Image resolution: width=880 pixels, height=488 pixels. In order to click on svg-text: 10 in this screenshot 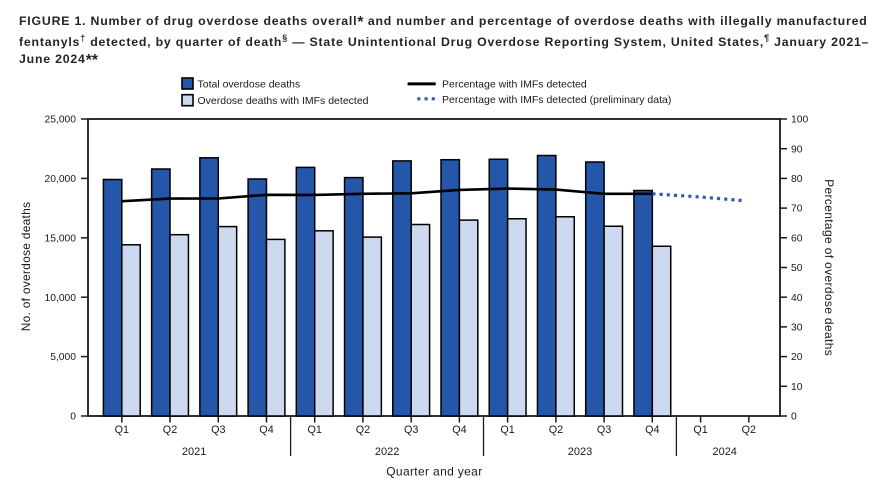, I will do `click(797, 387)`.